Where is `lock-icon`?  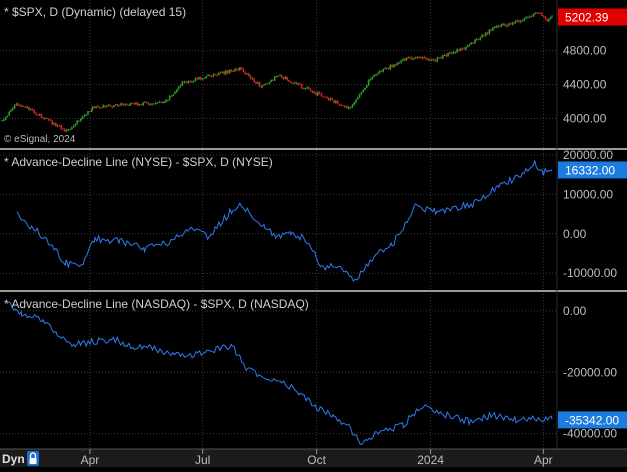 lock-icon is located at coordinates (33, 458).